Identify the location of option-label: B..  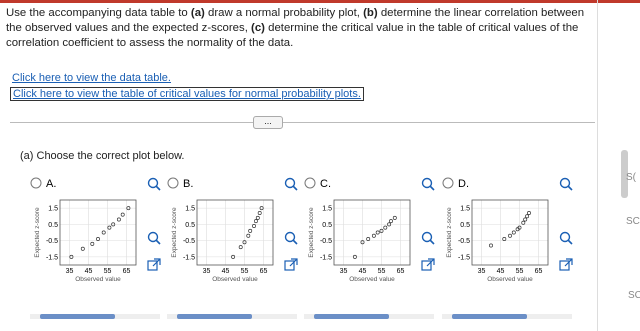
(188, 184).